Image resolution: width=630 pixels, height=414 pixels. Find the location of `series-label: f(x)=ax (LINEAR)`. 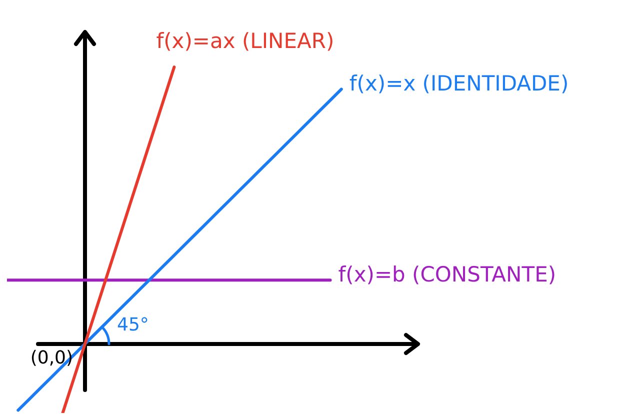

series-label: f(x)=ax (LINEAR) is located at coordinates (245, 41).